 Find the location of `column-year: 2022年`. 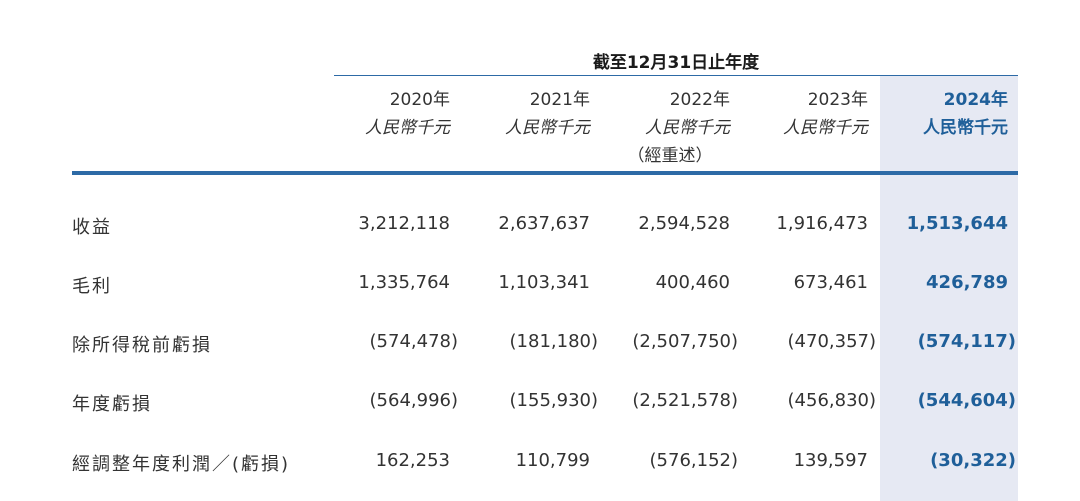

column-year: 2022年 is located at coordinates (699, 100).